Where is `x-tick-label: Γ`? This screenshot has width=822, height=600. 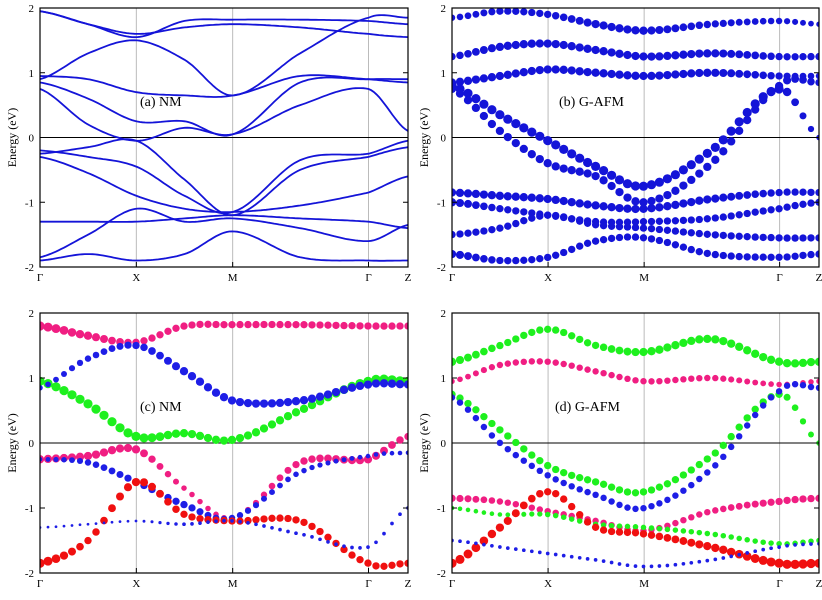 x-tick-label: Γ is located at coordinates (40, 278).